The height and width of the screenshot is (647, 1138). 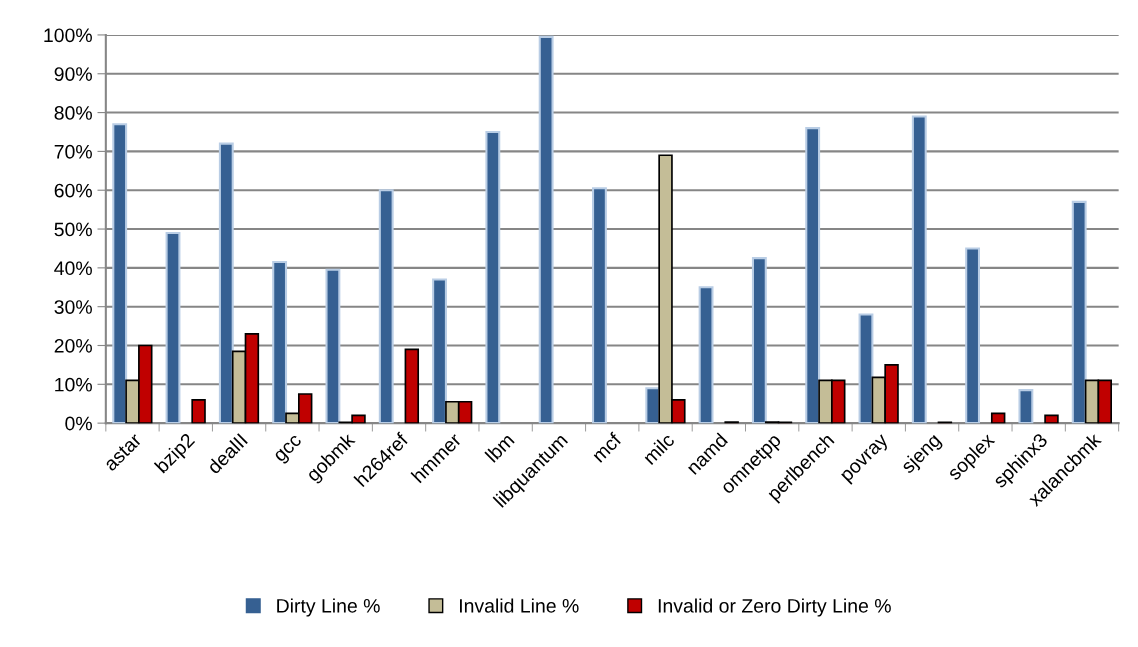 I want to click on y-tick-label: 40%, so click(x=73, y=268).